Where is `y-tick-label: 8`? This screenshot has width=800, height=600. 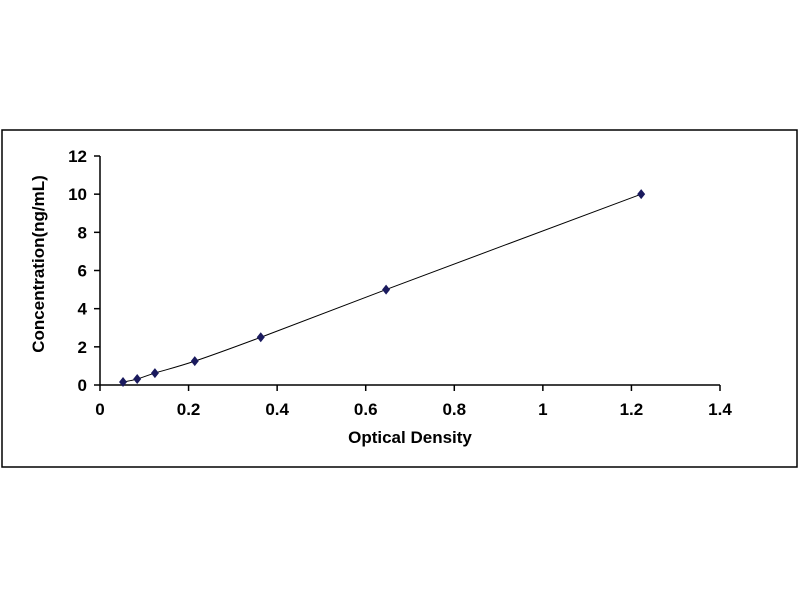 y-tick-label: 8 is located at coordinates (82, 232).